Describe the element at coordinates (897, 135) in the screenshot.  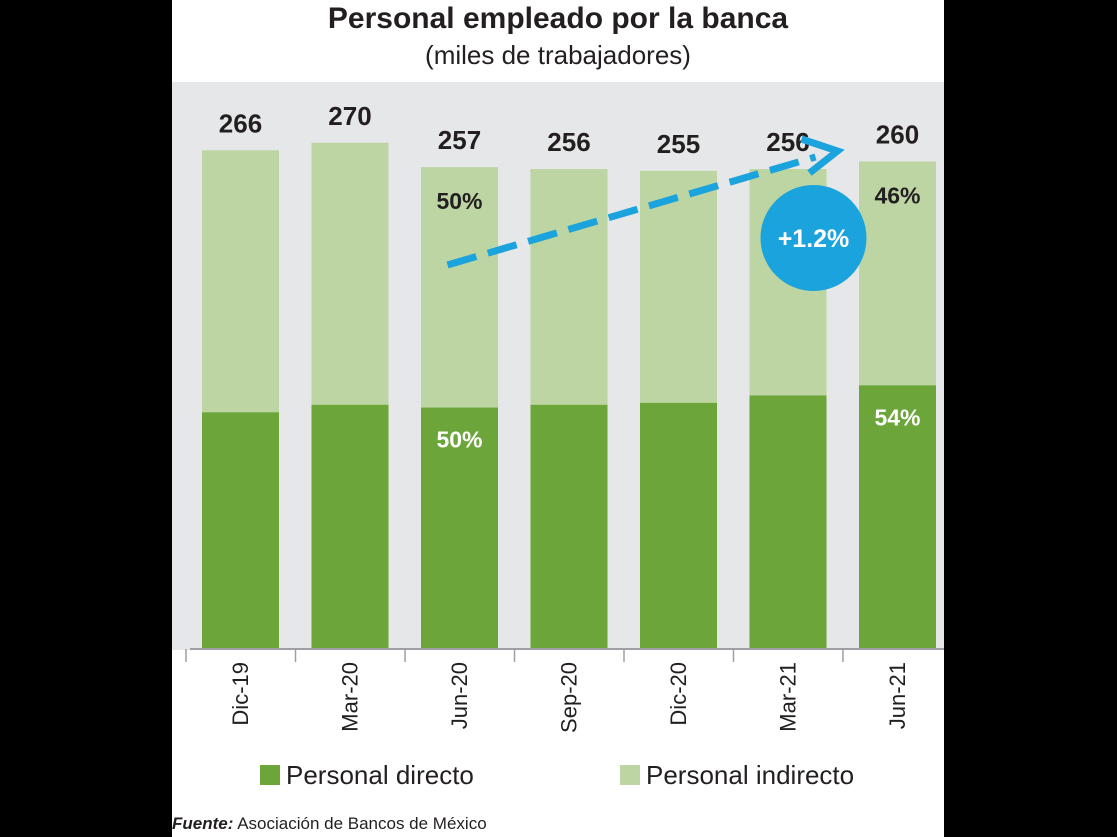
I see `total-label-Jun-21: 260` at that location.